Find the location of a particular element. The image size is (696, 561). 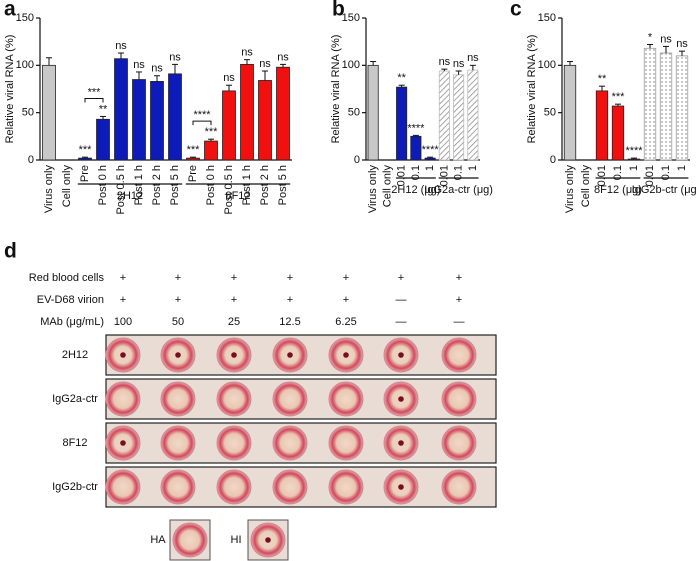

x-tick-label: 1 is located at coordinates (634, 168).